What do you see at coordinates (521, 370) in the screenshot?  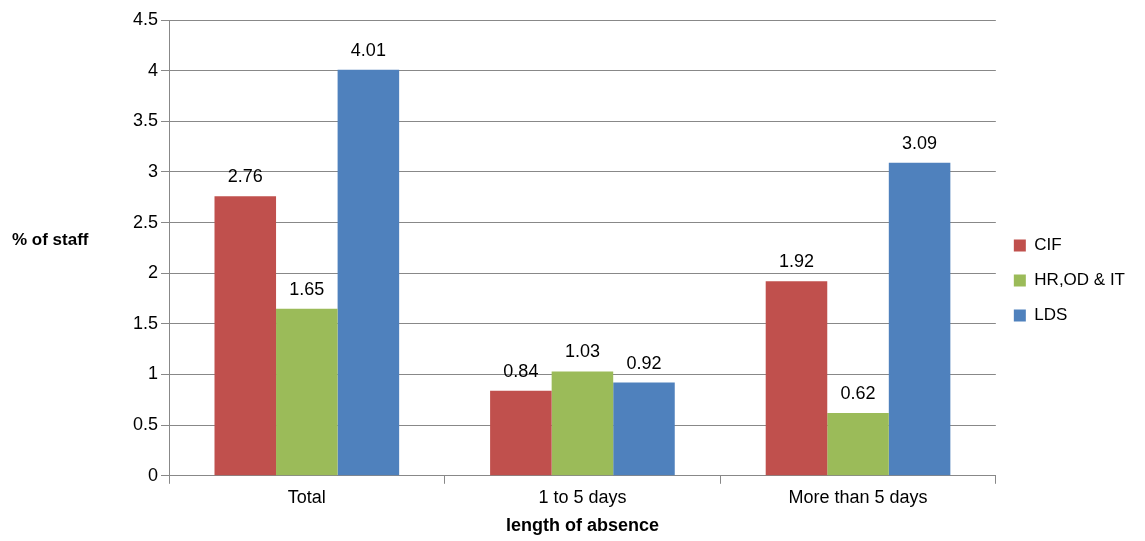 I see `data-label: 0.84` at bounding box center [521, 370].